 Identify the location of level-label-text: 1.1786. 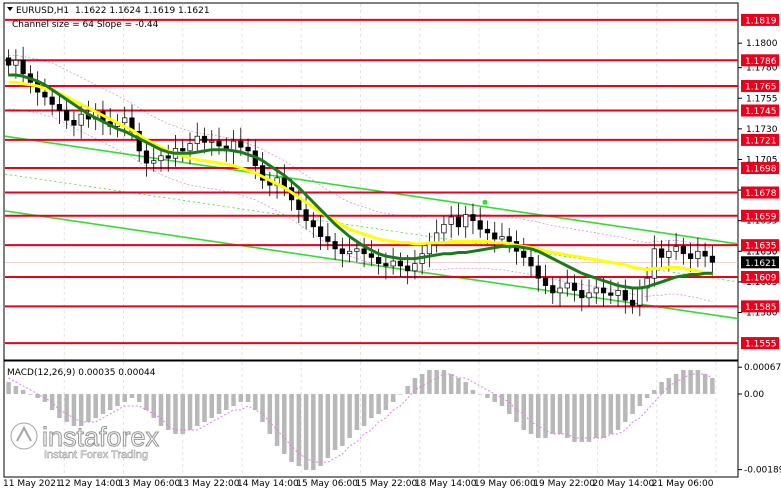
(761, 62).